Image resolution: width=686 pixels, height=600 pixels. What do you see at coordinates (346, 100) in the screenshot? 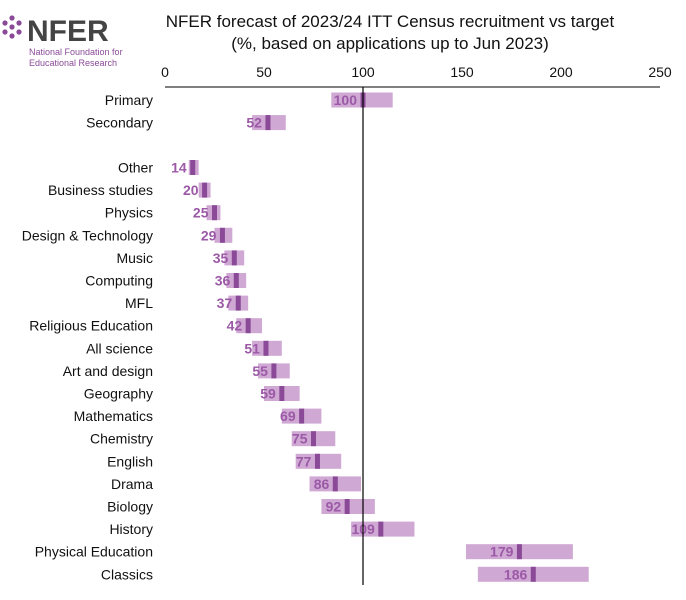
I see `value-label: 100` at bounding box center [346, 100].